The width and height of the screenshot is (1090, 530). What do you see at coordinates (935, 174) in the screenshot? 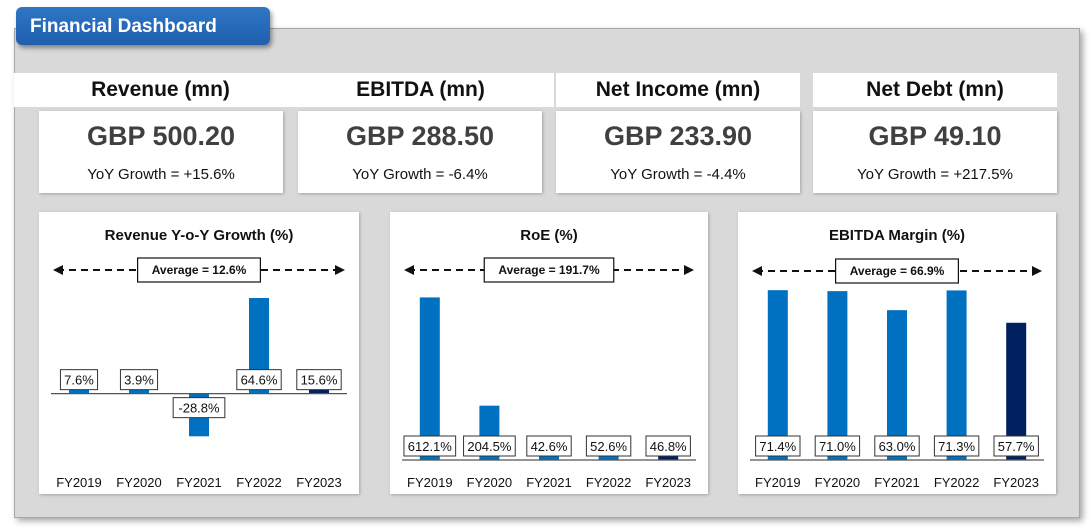
I see `kpi-net-debt-yoy: YoY Growth = +217.5%` at bounding box center [935, 174].